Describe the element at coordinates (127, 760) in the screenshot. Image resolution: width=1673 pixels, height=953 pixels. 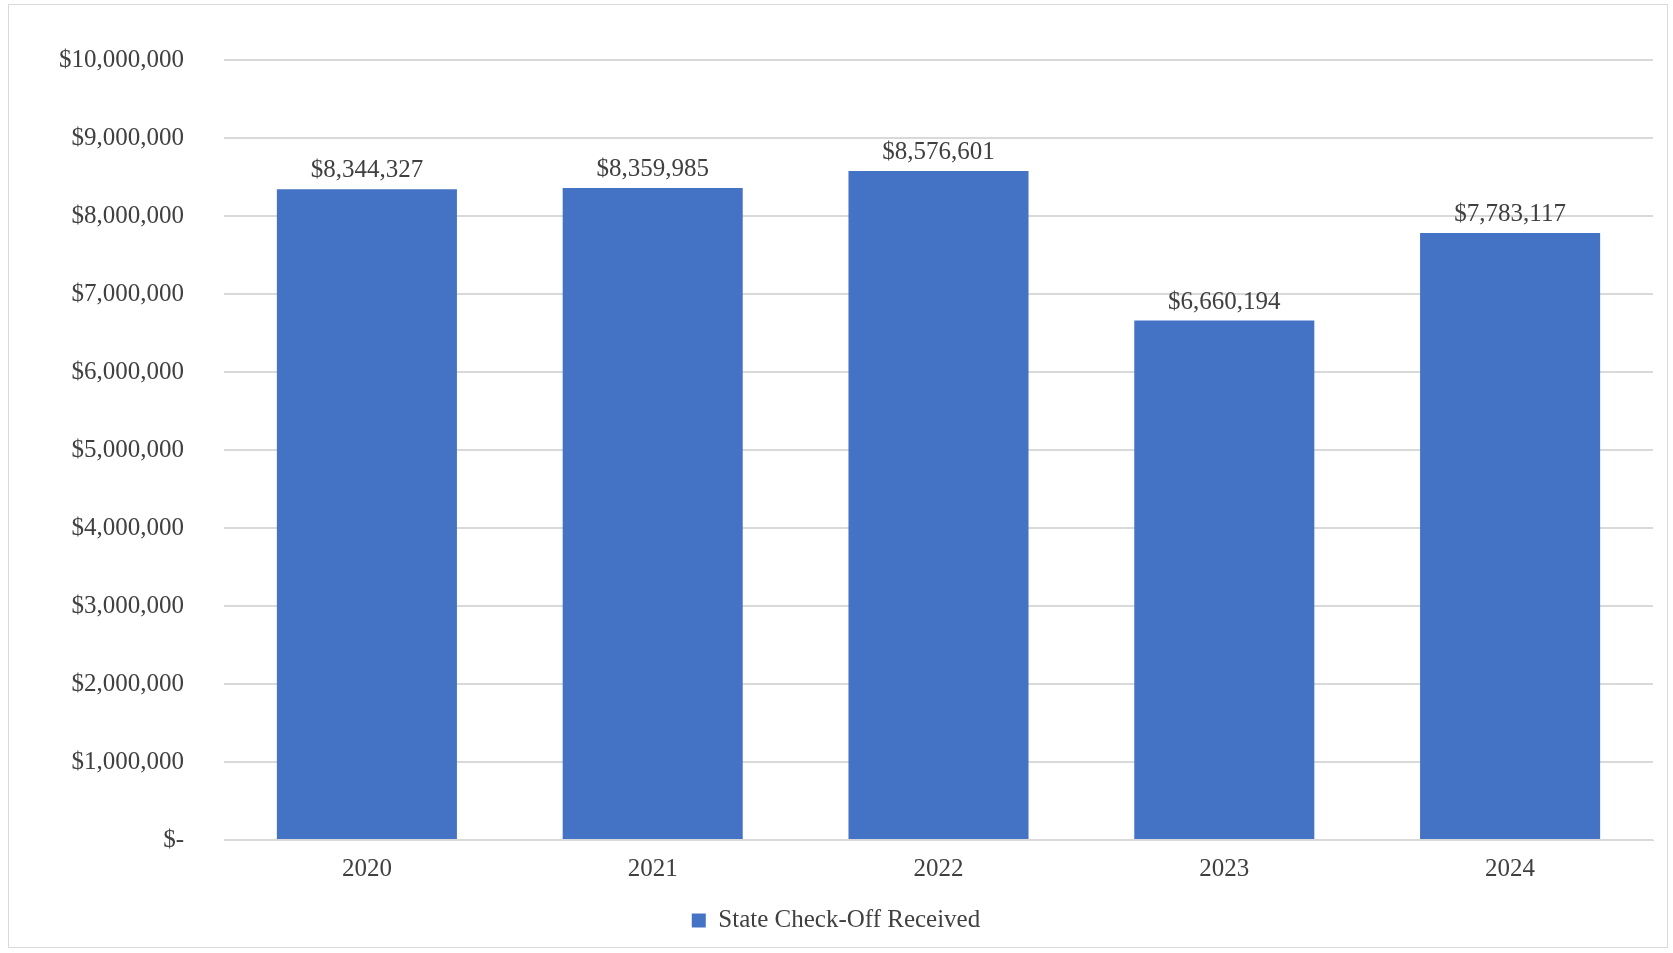
I see `y-tick-label: $1,000,000` at that location.